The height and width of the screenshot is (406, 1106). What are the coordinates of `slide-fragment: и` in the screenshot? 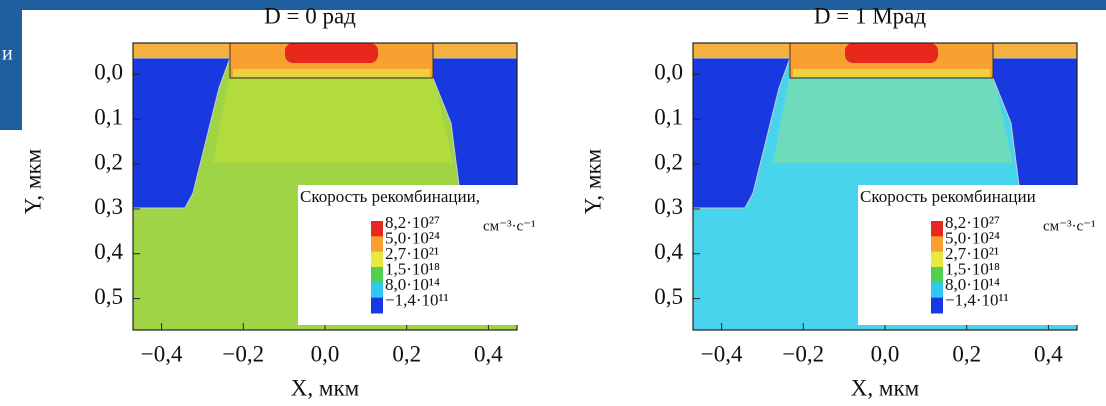 It's located at (7, 54).